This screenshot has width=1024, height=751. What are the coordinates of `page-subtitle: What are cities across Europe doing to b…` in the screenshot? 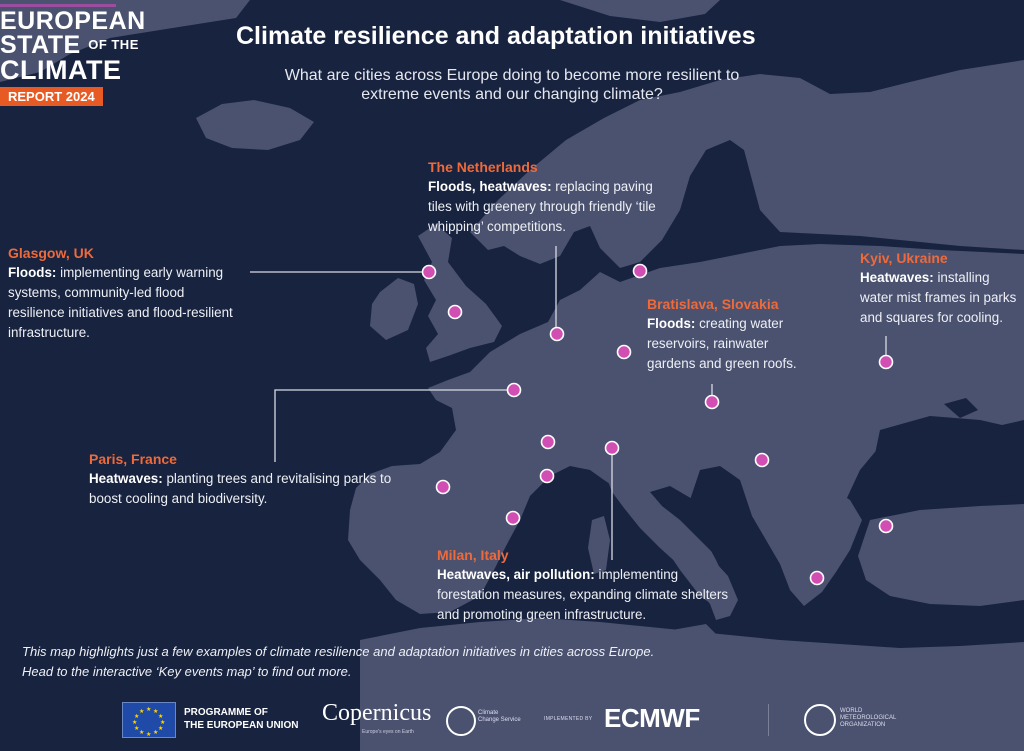 It's located at (512, 85).